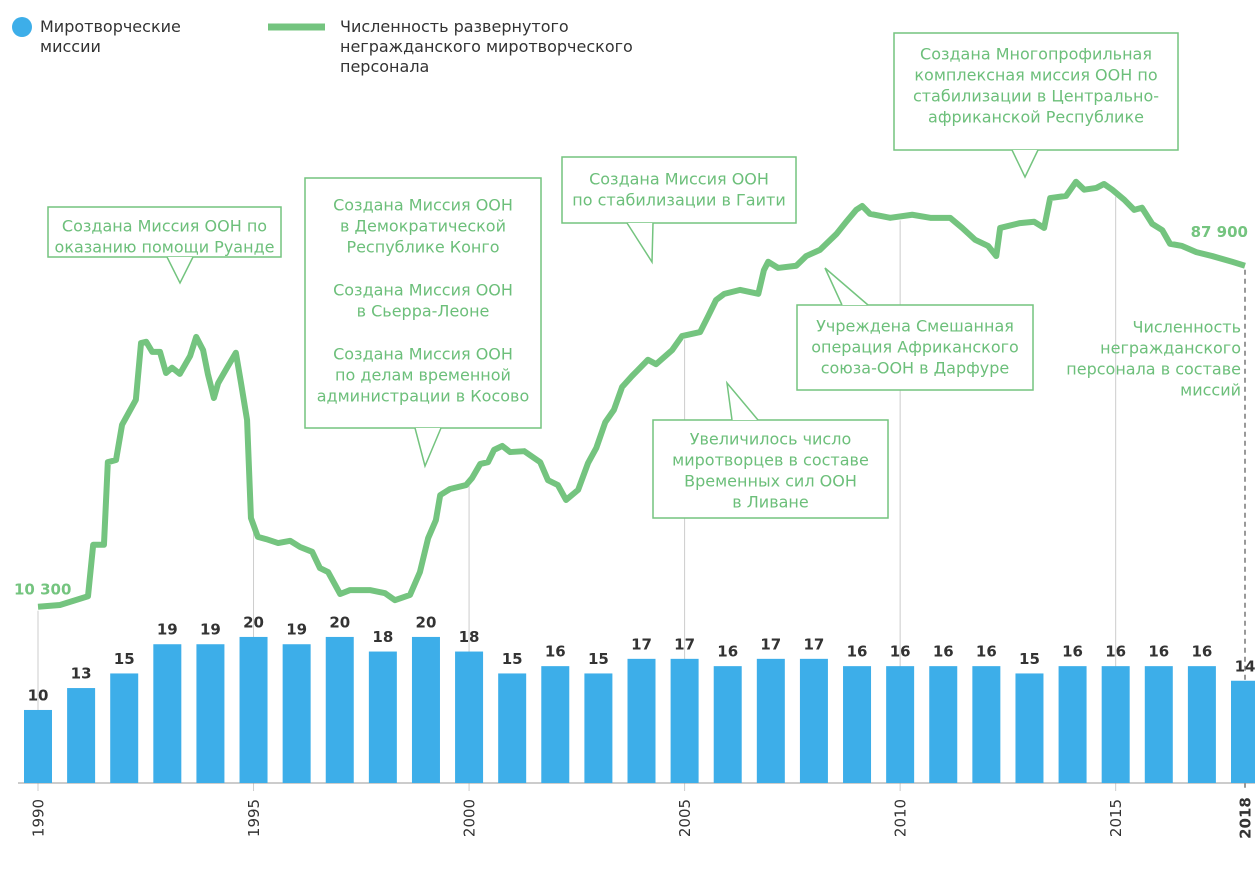  What do you see at coordinates (1187, 327) in the screenshot?
I see `side-note: Численность` at bounding box center [1187, 327].